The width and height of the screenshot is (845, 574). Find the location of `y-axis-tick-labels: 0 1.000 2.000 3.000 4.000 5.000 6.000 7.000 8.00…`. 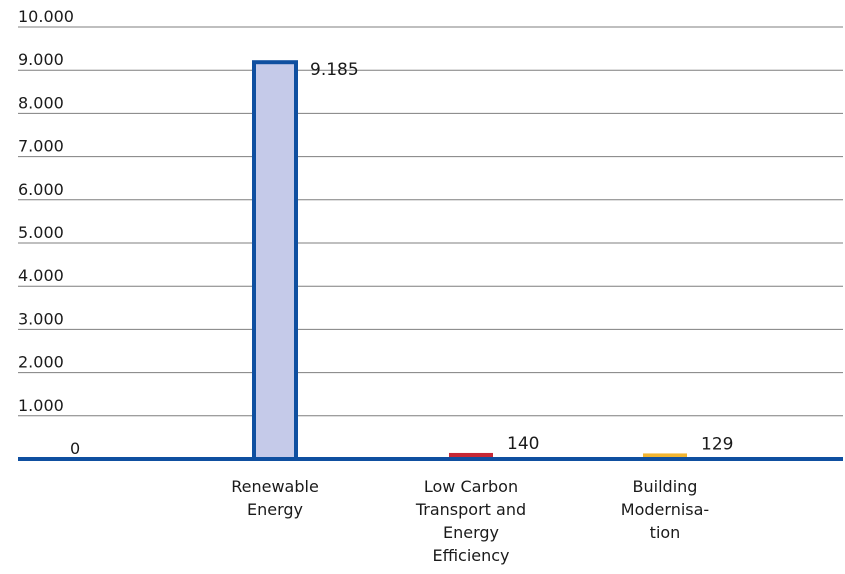

y-axis-tick-labels: 0 1.000 2.000 3.000 4.000 5.000 6.000 7.000 8.00… is located at coordinates (49, 232).